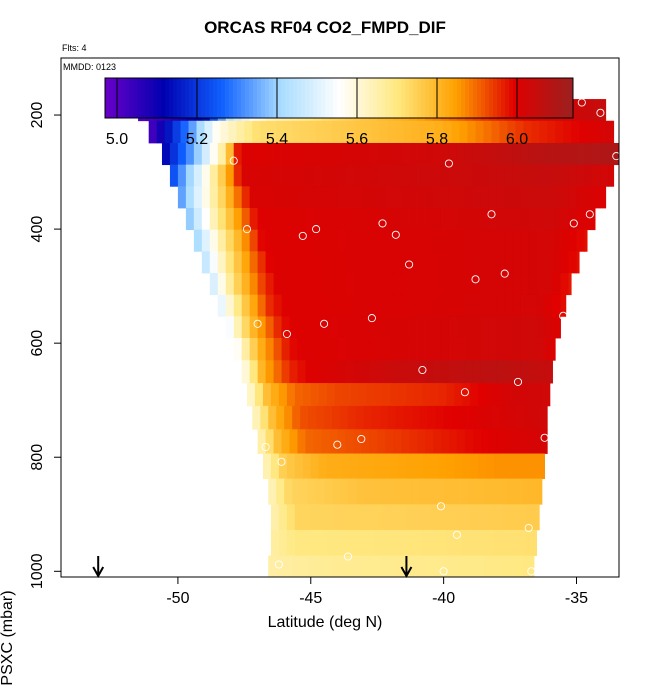  I want to click on y-tick-label: 600, so click(37, 343).